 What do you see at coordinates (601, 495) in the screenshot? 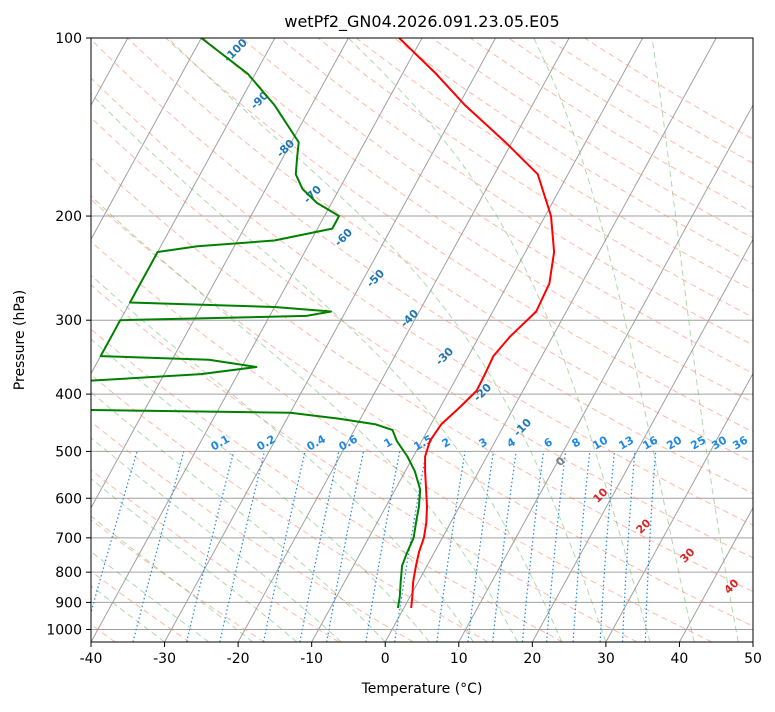
I see `moist-adiabat-label: 10` at bounding box center [601, 495].